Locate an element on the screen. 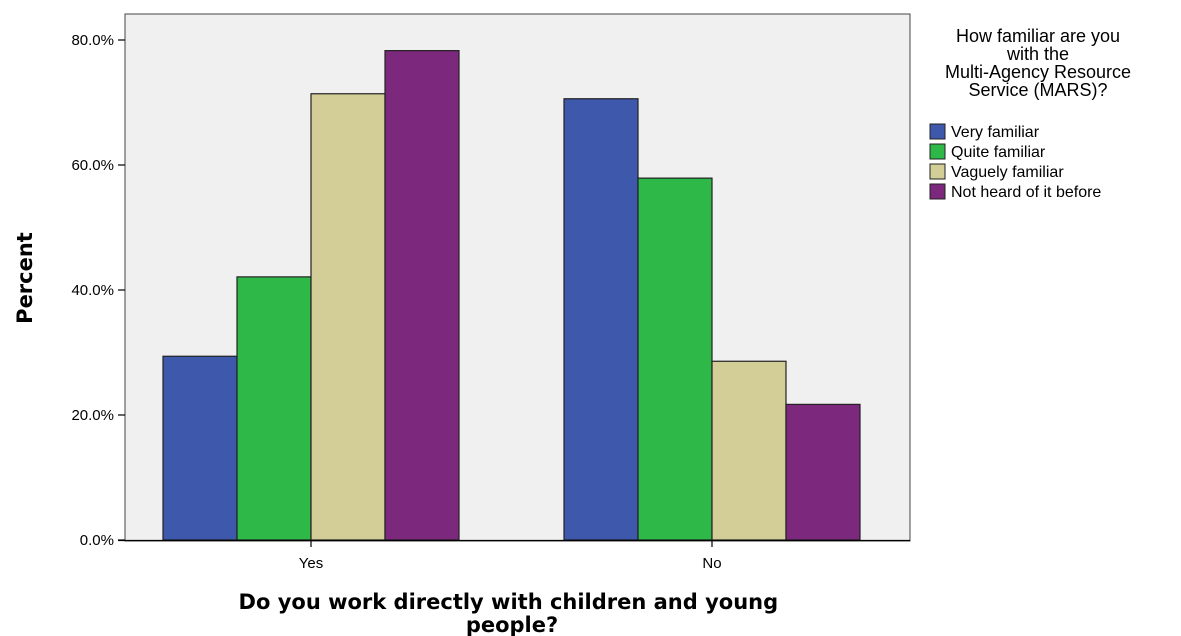 This screenshot has width=1181, height=636. x-tick-label-no: No is located at coordinates (711, 563).